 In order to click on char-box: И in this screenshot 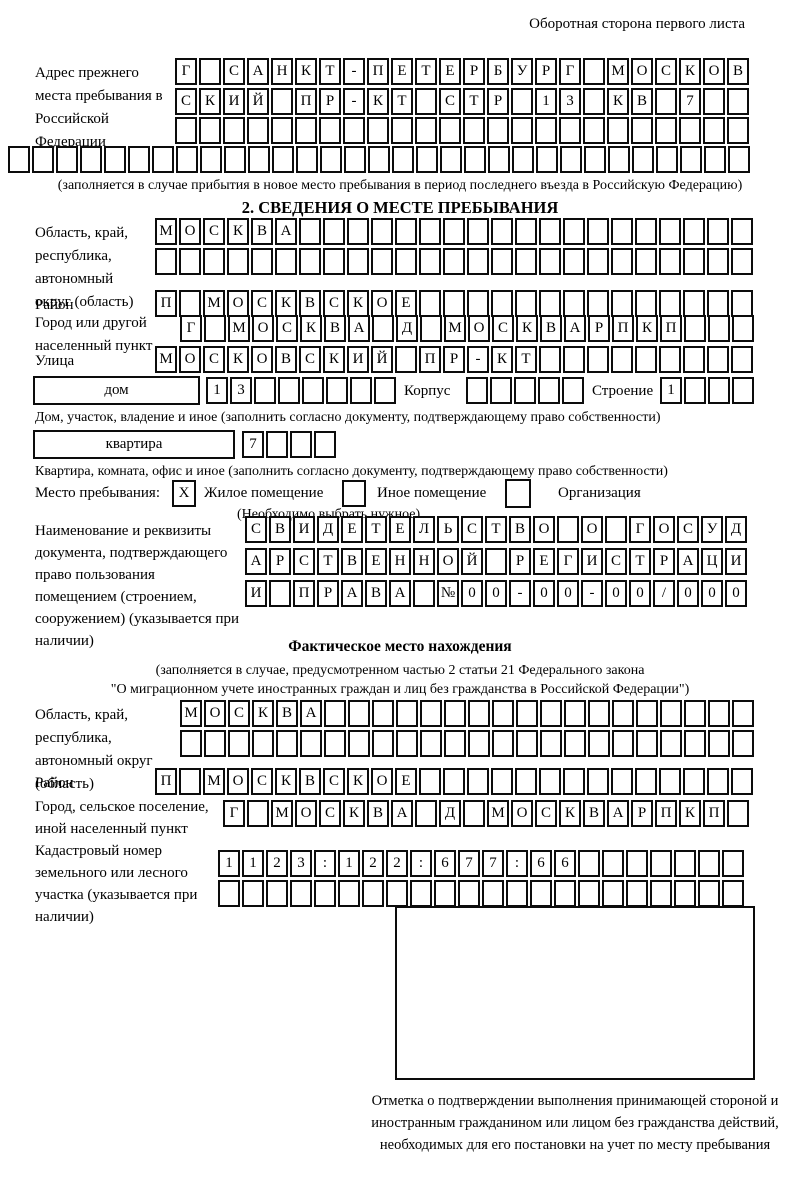, I will do `click(304, 529)`.